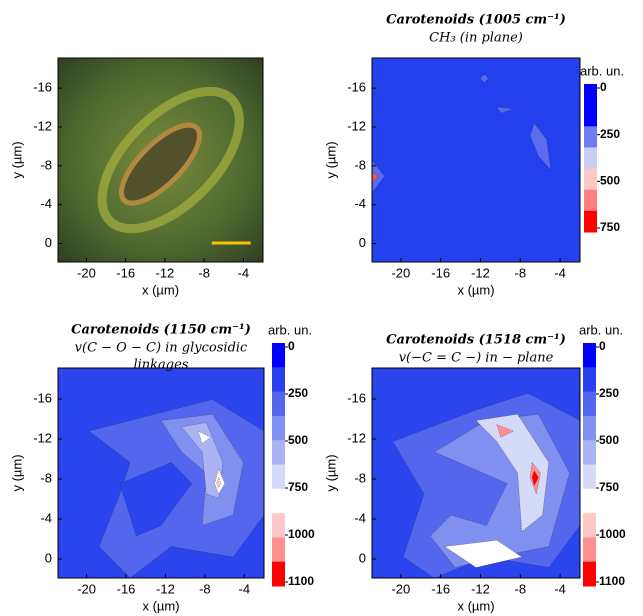 The width and height of the screenshot is (643, 616). What do you see at coordinates (160, 365) in the screenshot?
I see `panel-subtitle: linkages` at bounding box center [160, 365].